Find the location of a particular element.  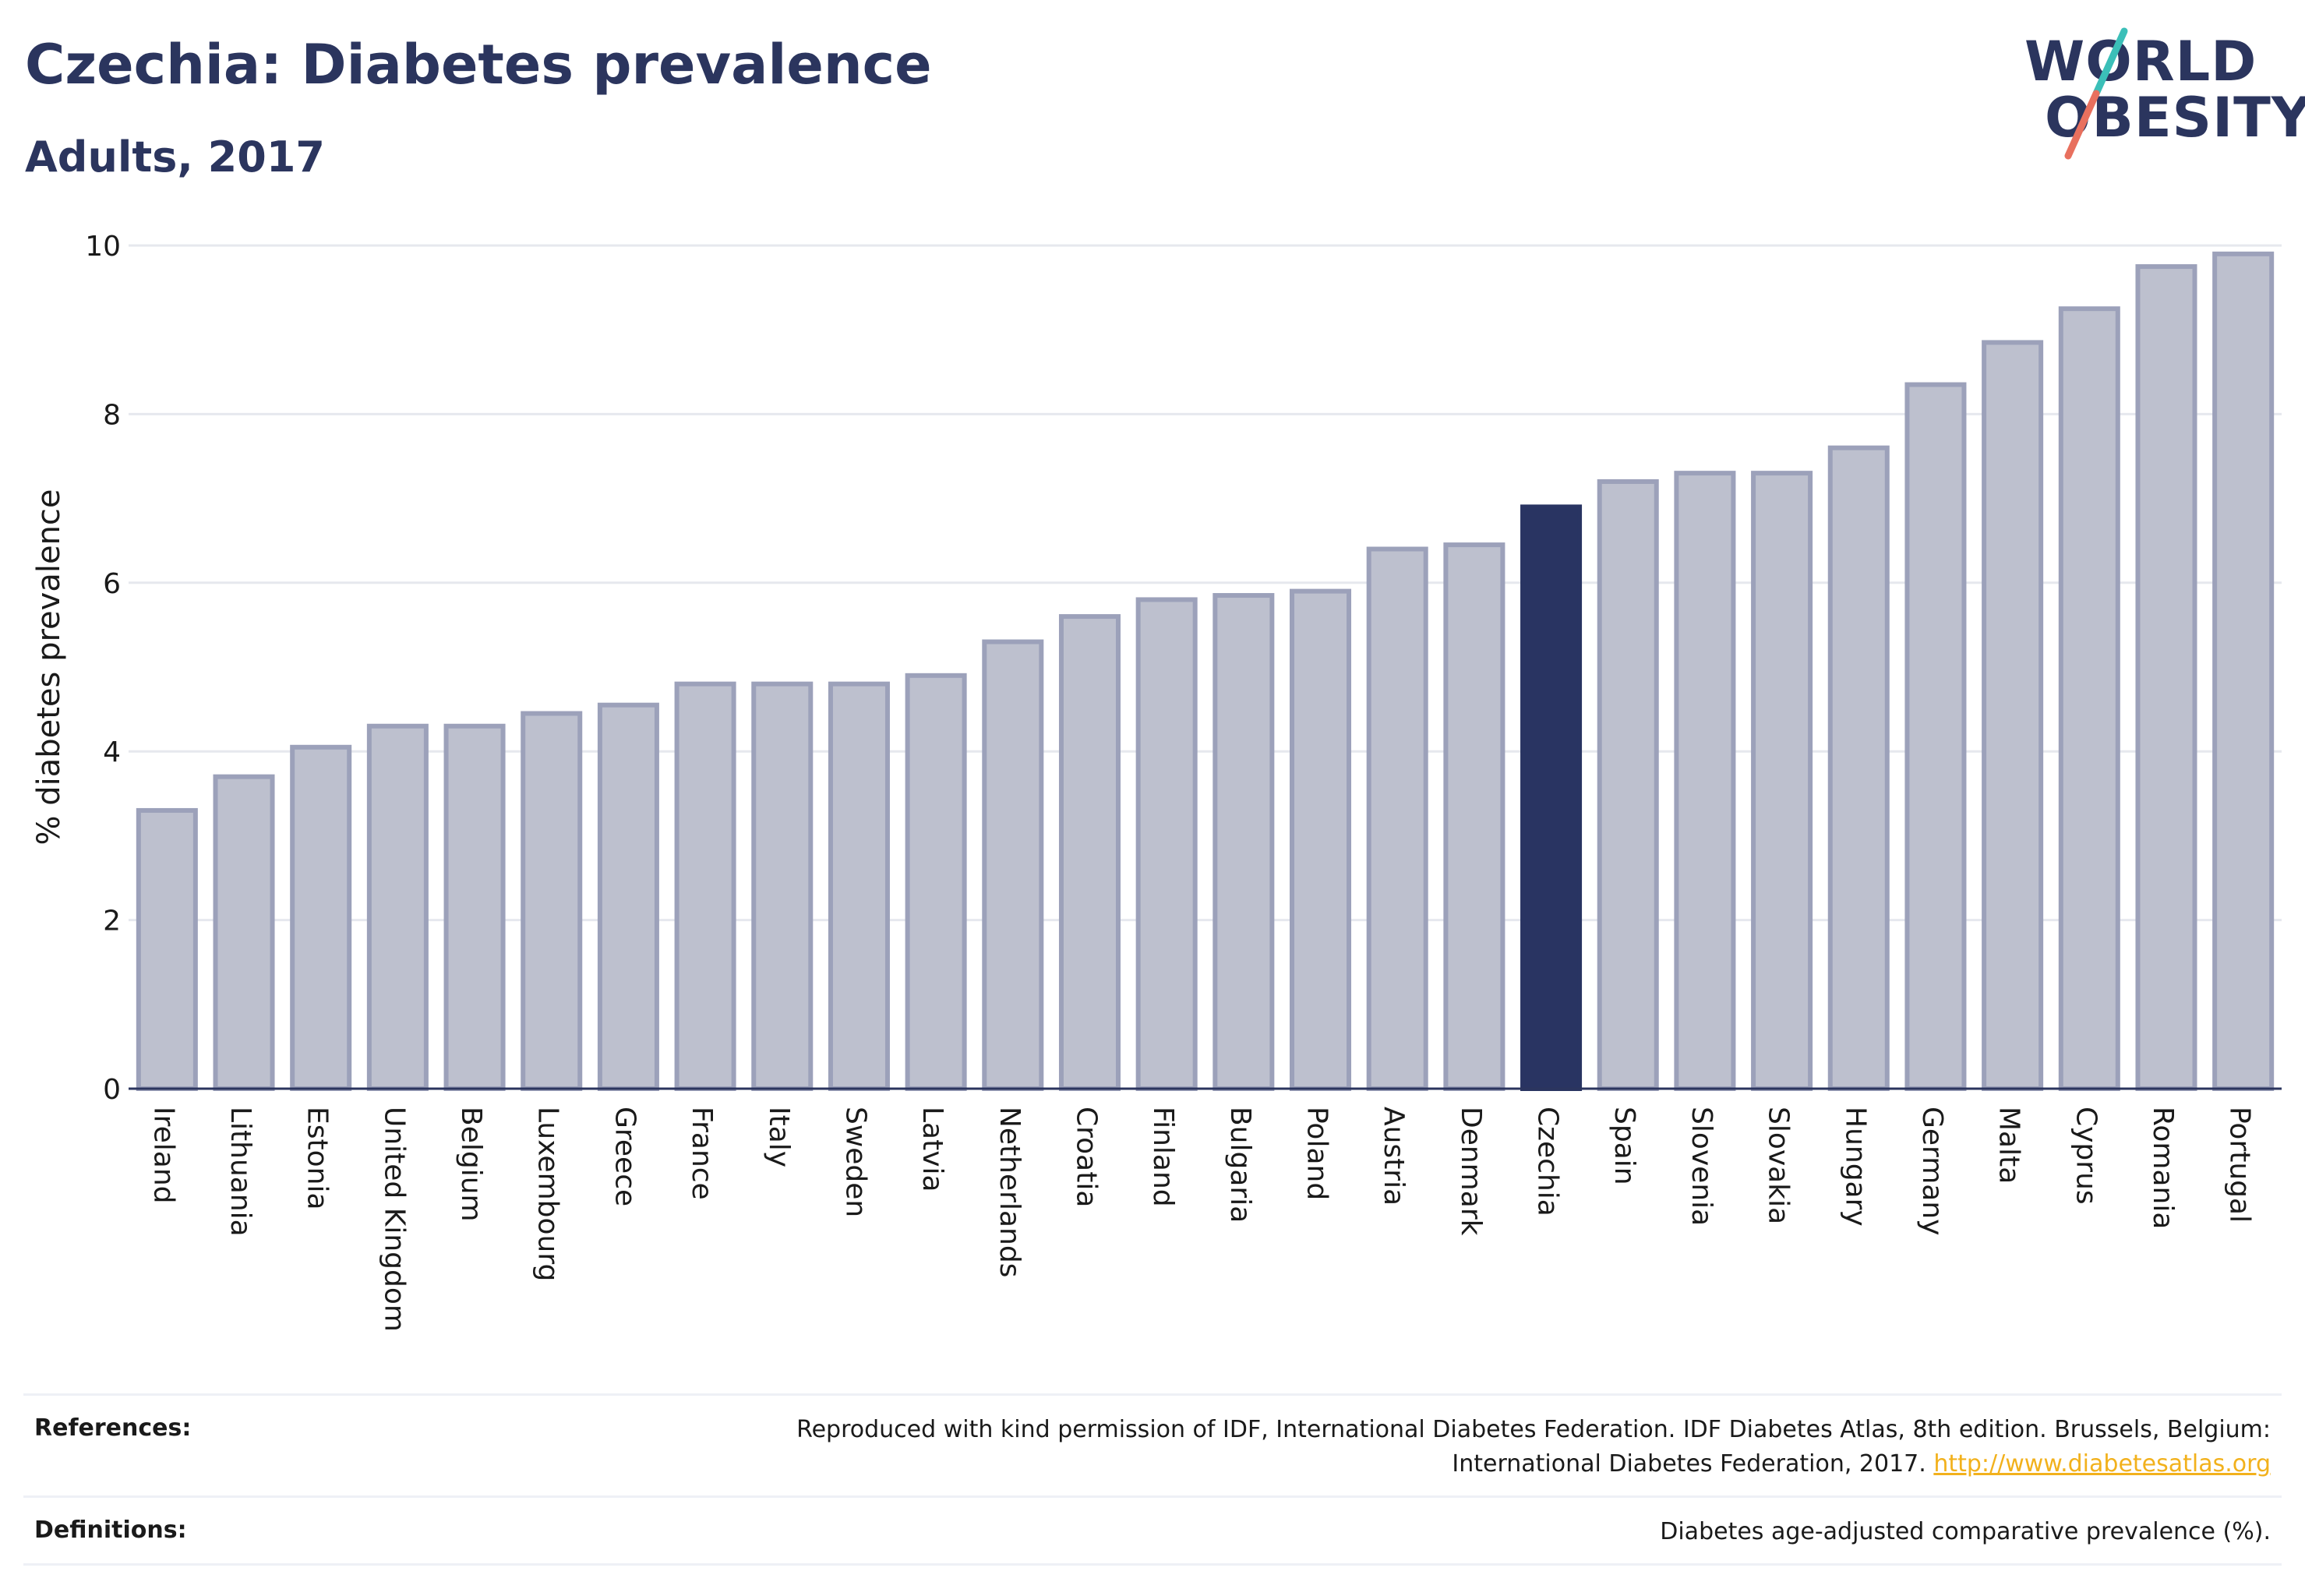

y-tick-label: 6 is located at coordinates (112, 584).